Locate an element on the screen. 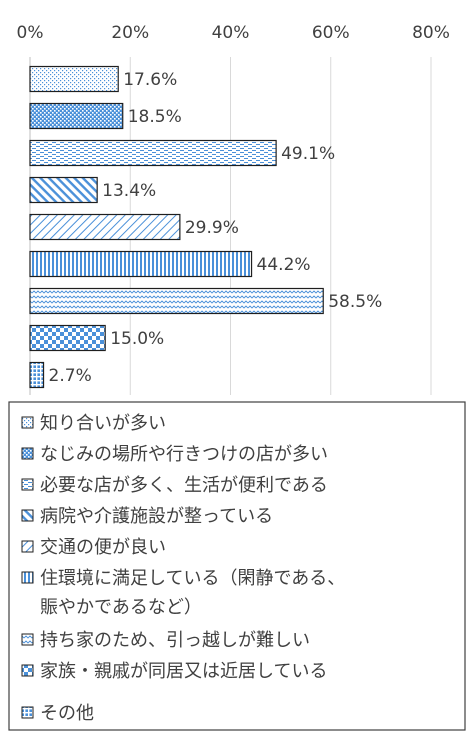  legend-label: 病院や介護施設が整っている is located at coordinates (156, 516).